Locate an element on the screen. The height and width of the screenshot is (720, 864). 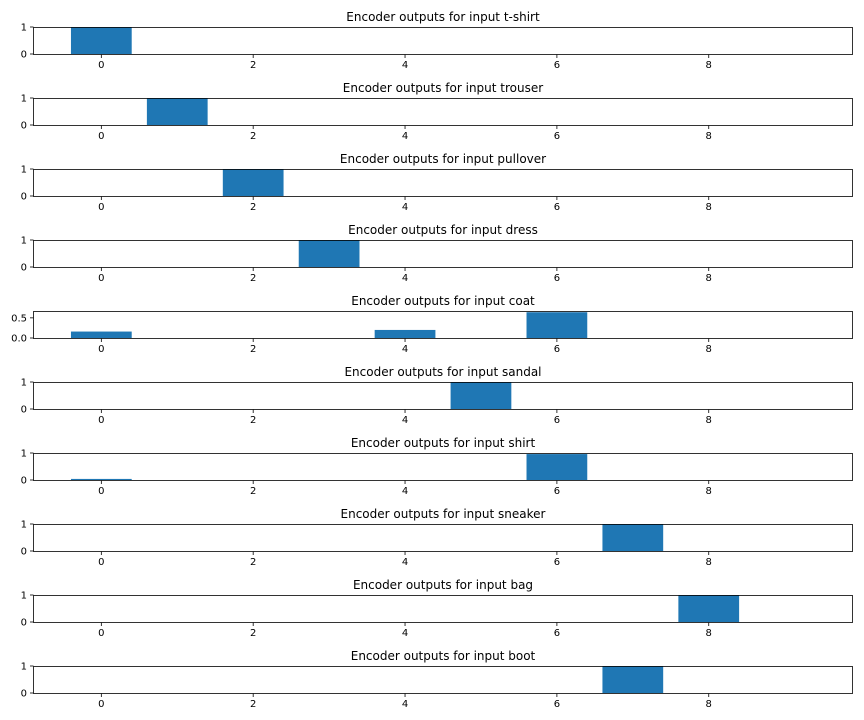
y-tick-label: 0.0 is located at coordinates (19, 339).